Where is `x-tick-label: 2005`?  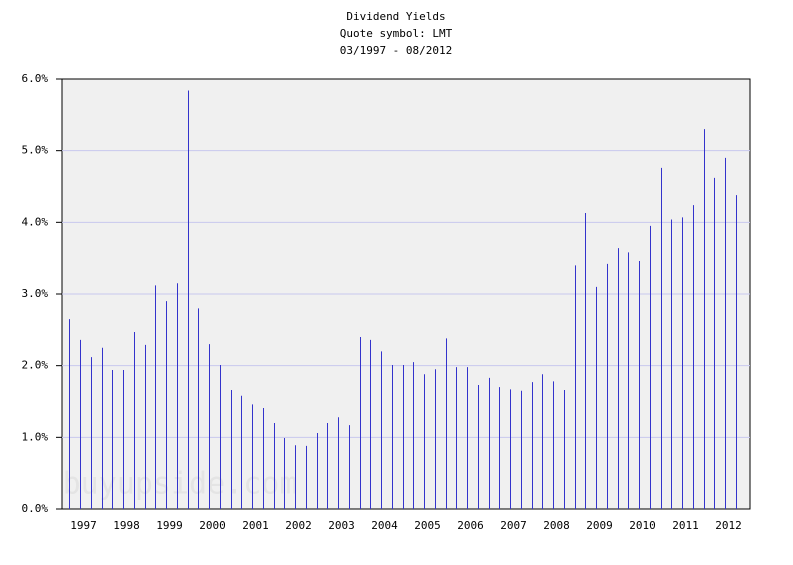
x-tick-label: 2005 is located at coordinates (427, 525).